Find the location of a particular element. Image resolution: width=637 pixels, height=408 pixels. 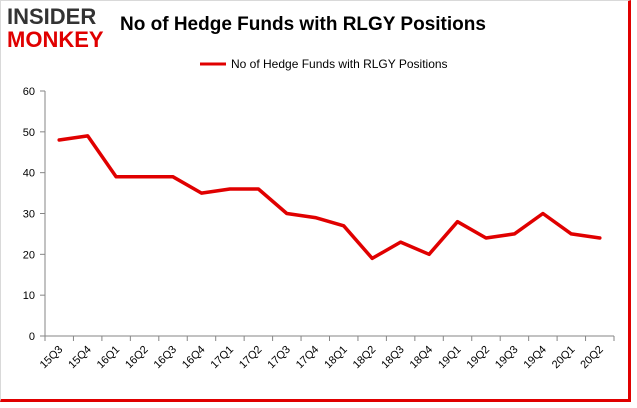

x-tick-label: 17Q1 is located at coordinates (223, 358).